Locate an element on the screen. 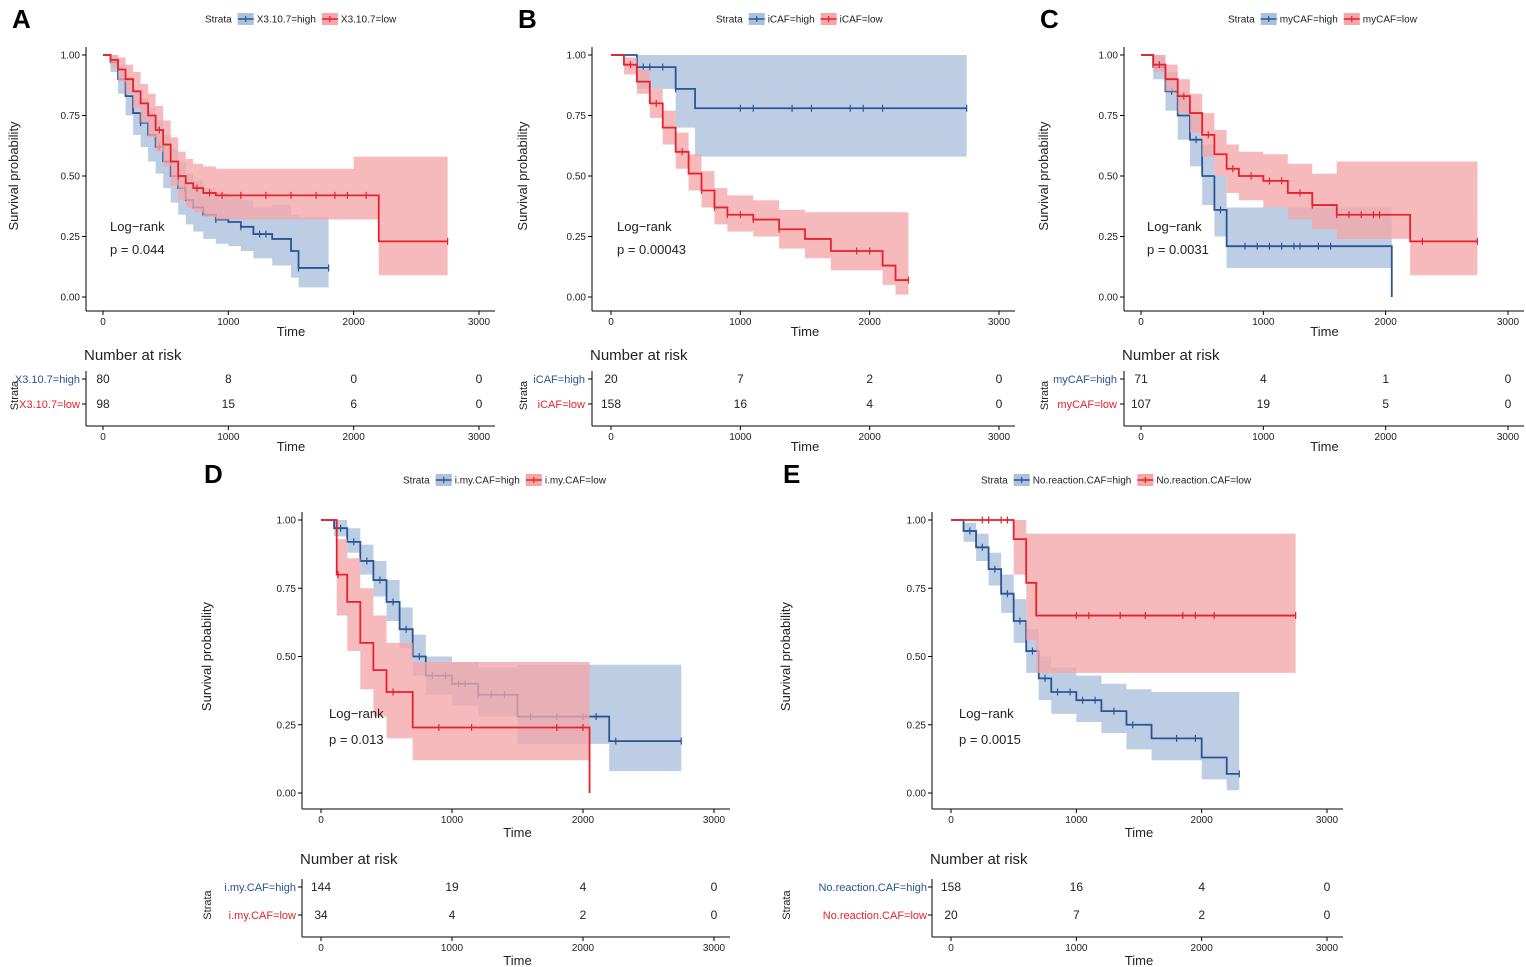 The image size is (1526, 967). x-tick-label: 0 is located at coordinates (951, 820).